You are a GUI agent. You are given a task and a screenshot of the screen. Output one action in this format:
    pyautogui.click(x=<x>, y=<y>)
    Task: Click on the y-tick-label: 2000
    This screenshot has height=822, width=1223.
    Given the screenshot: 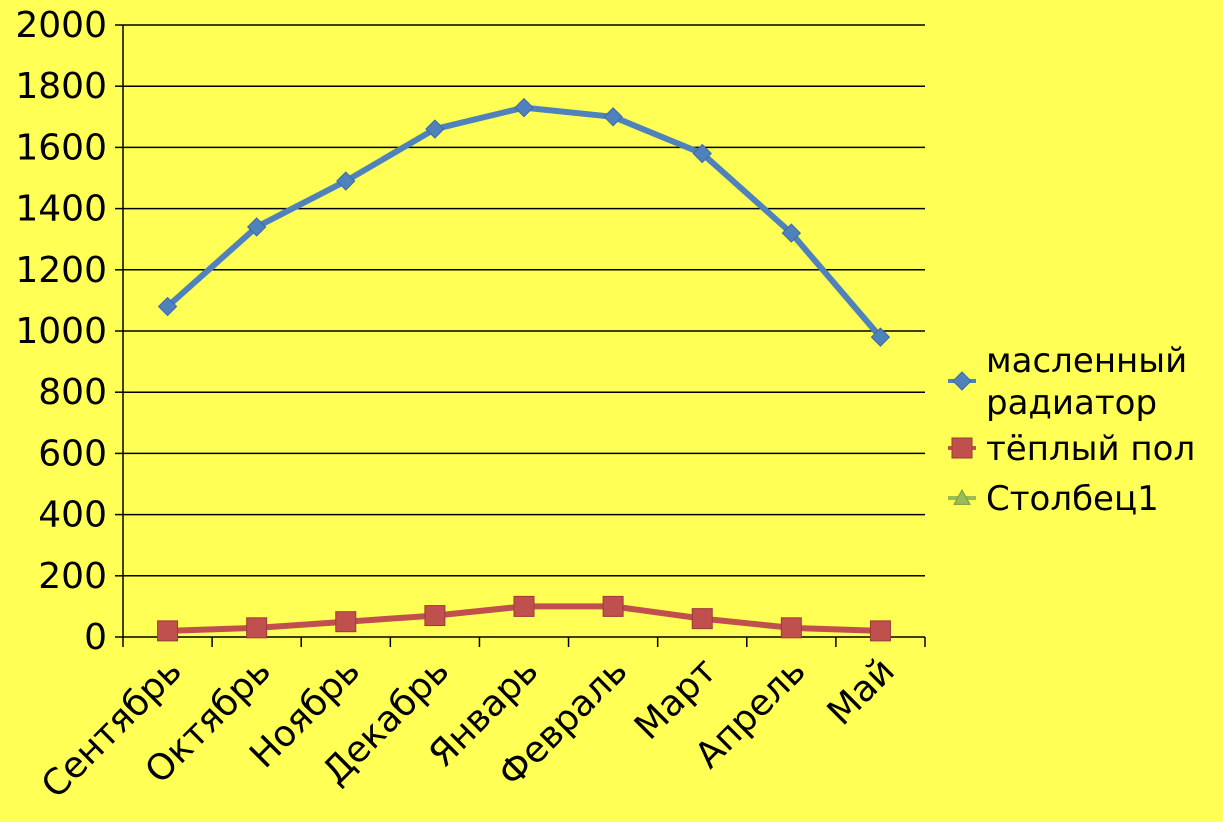 What is the action you would take?
    pyautogui.click(x=61, y=25)
    